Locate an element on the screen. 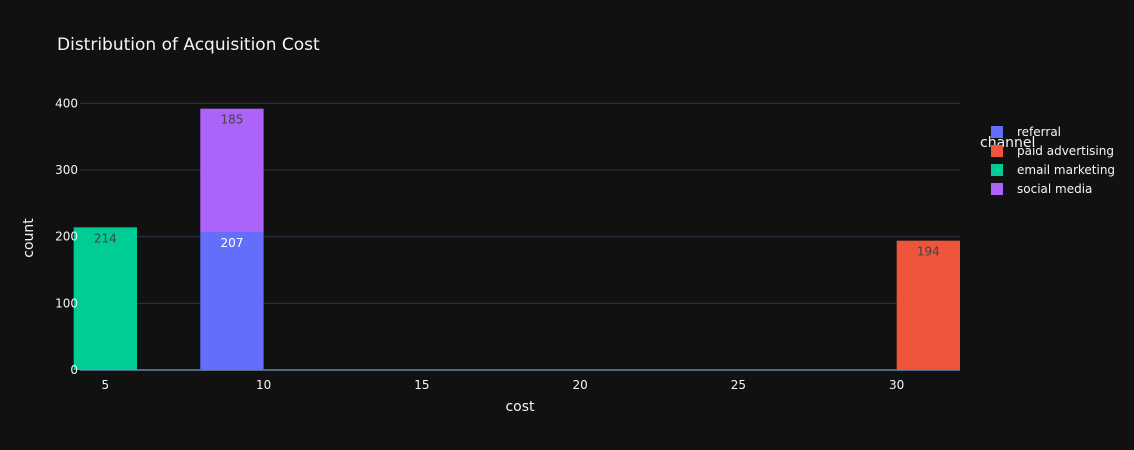 The width and height of the screenshot is (1134, 450). bar-paid-advertising is located at coordinates (928, 305).